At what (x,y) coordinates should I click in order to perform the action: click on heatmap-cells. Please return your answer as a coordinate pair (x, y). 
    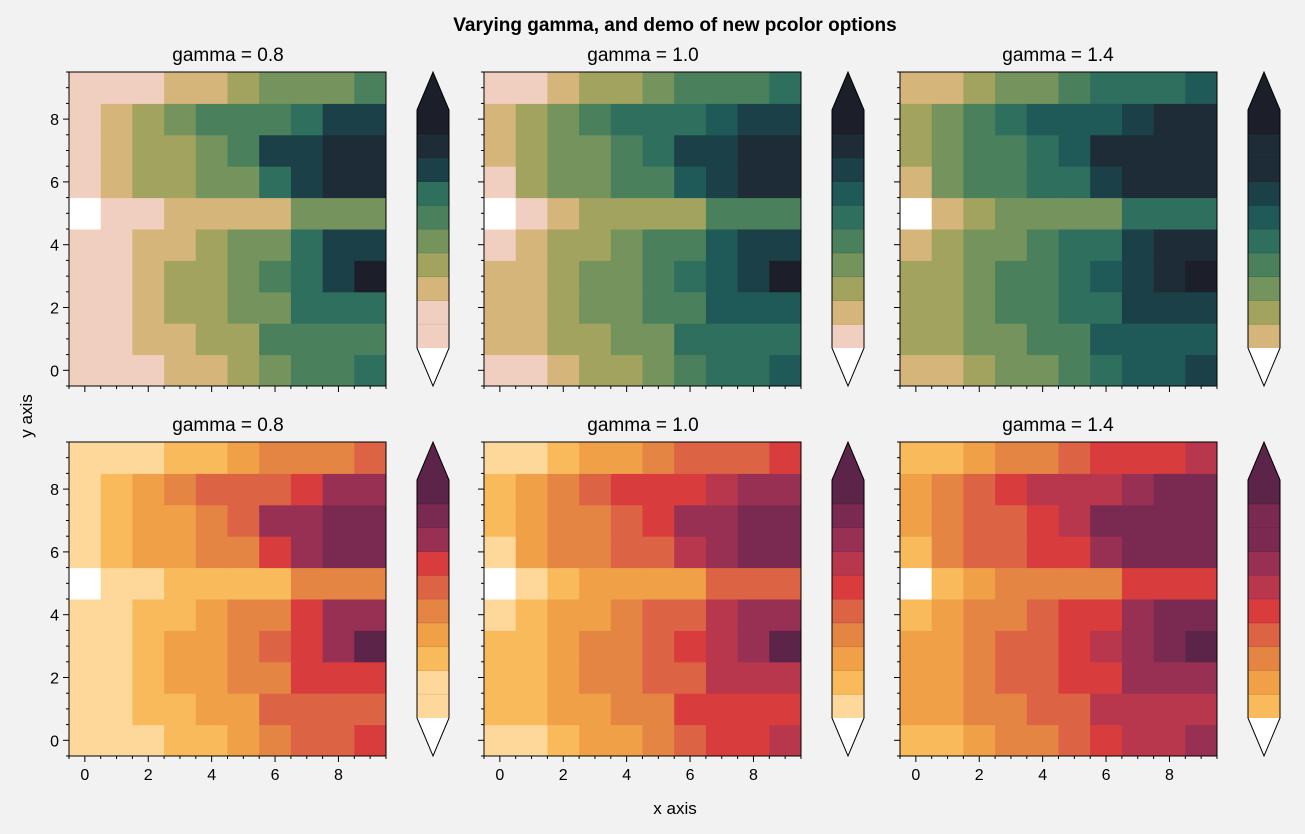
    Looking at the image, I should click on (228, 599).